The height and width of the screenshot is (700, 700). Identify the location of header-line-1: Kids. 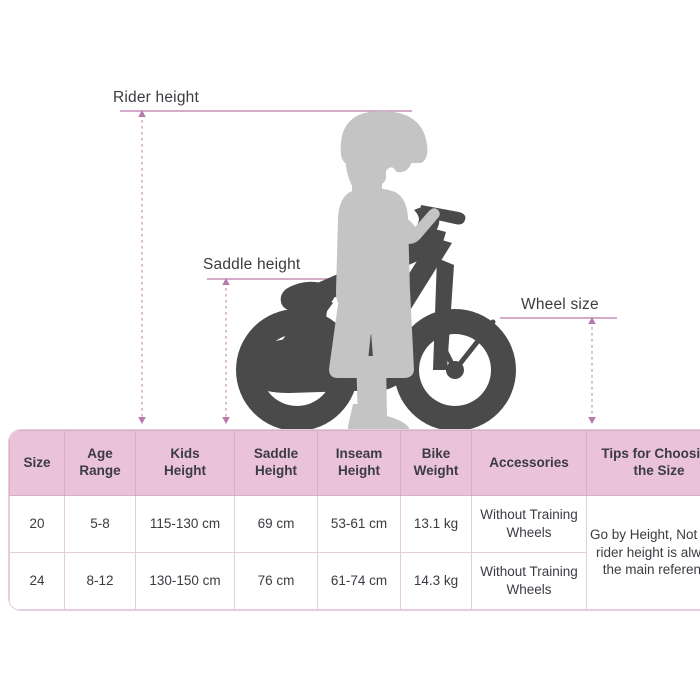
(185, 454).